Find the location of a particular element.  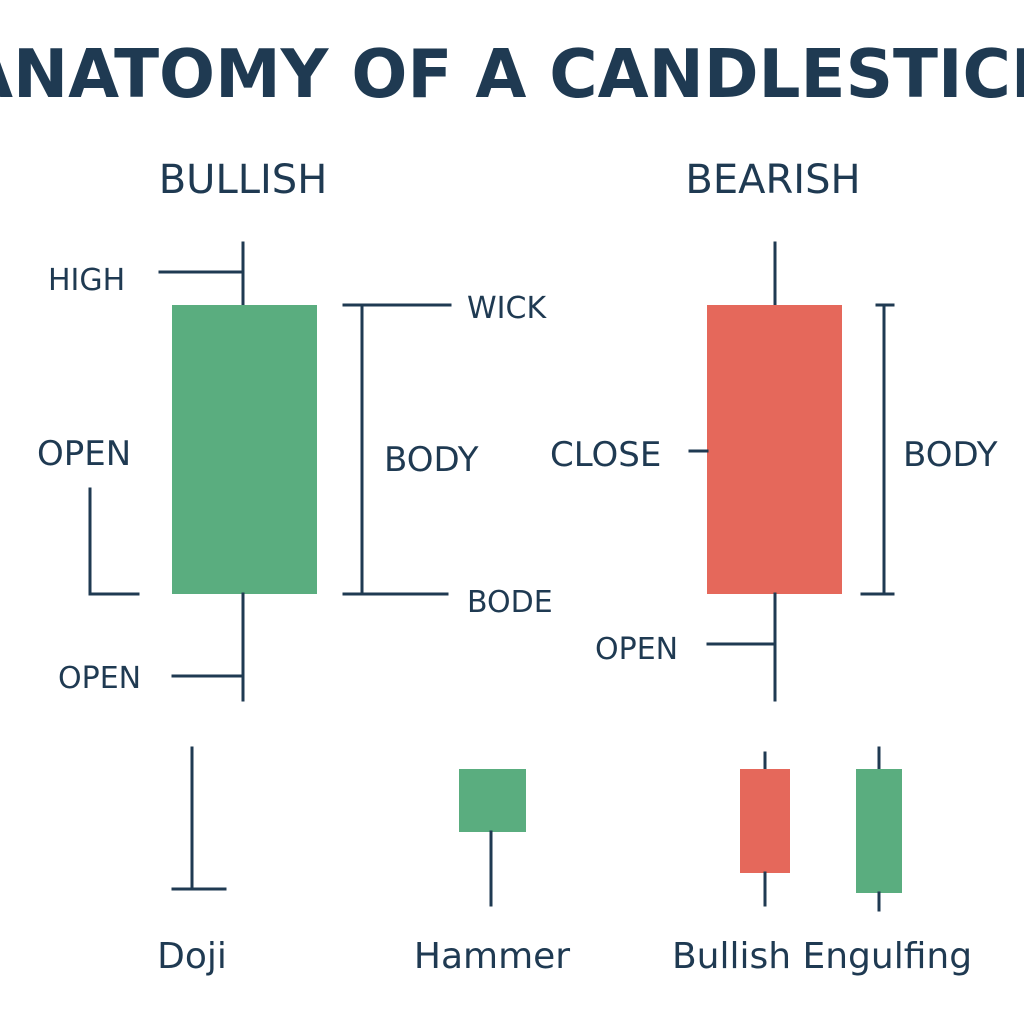

body-label-bullish: BODY is located at coordinates (431, 460).